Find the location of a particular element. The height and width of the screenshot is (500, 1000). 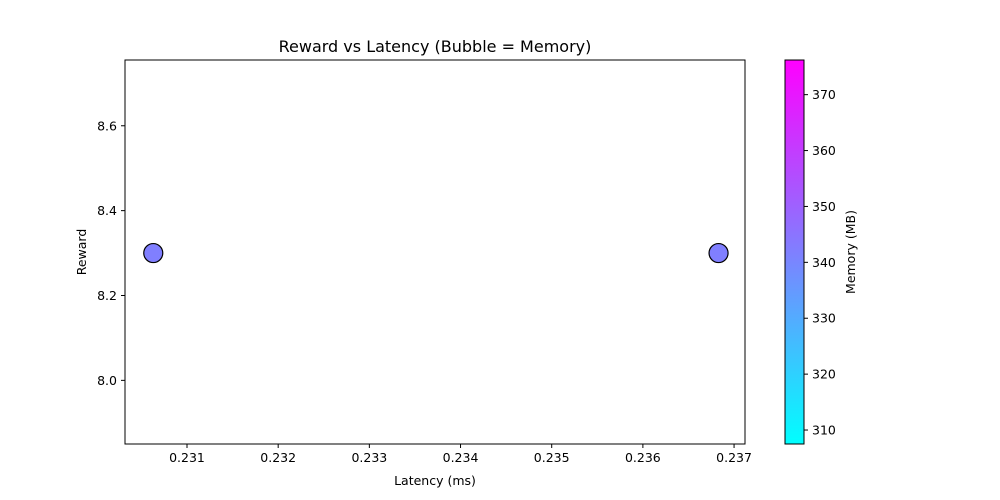

y-tick-label: 8.0 is located at coordinates (107, 380).